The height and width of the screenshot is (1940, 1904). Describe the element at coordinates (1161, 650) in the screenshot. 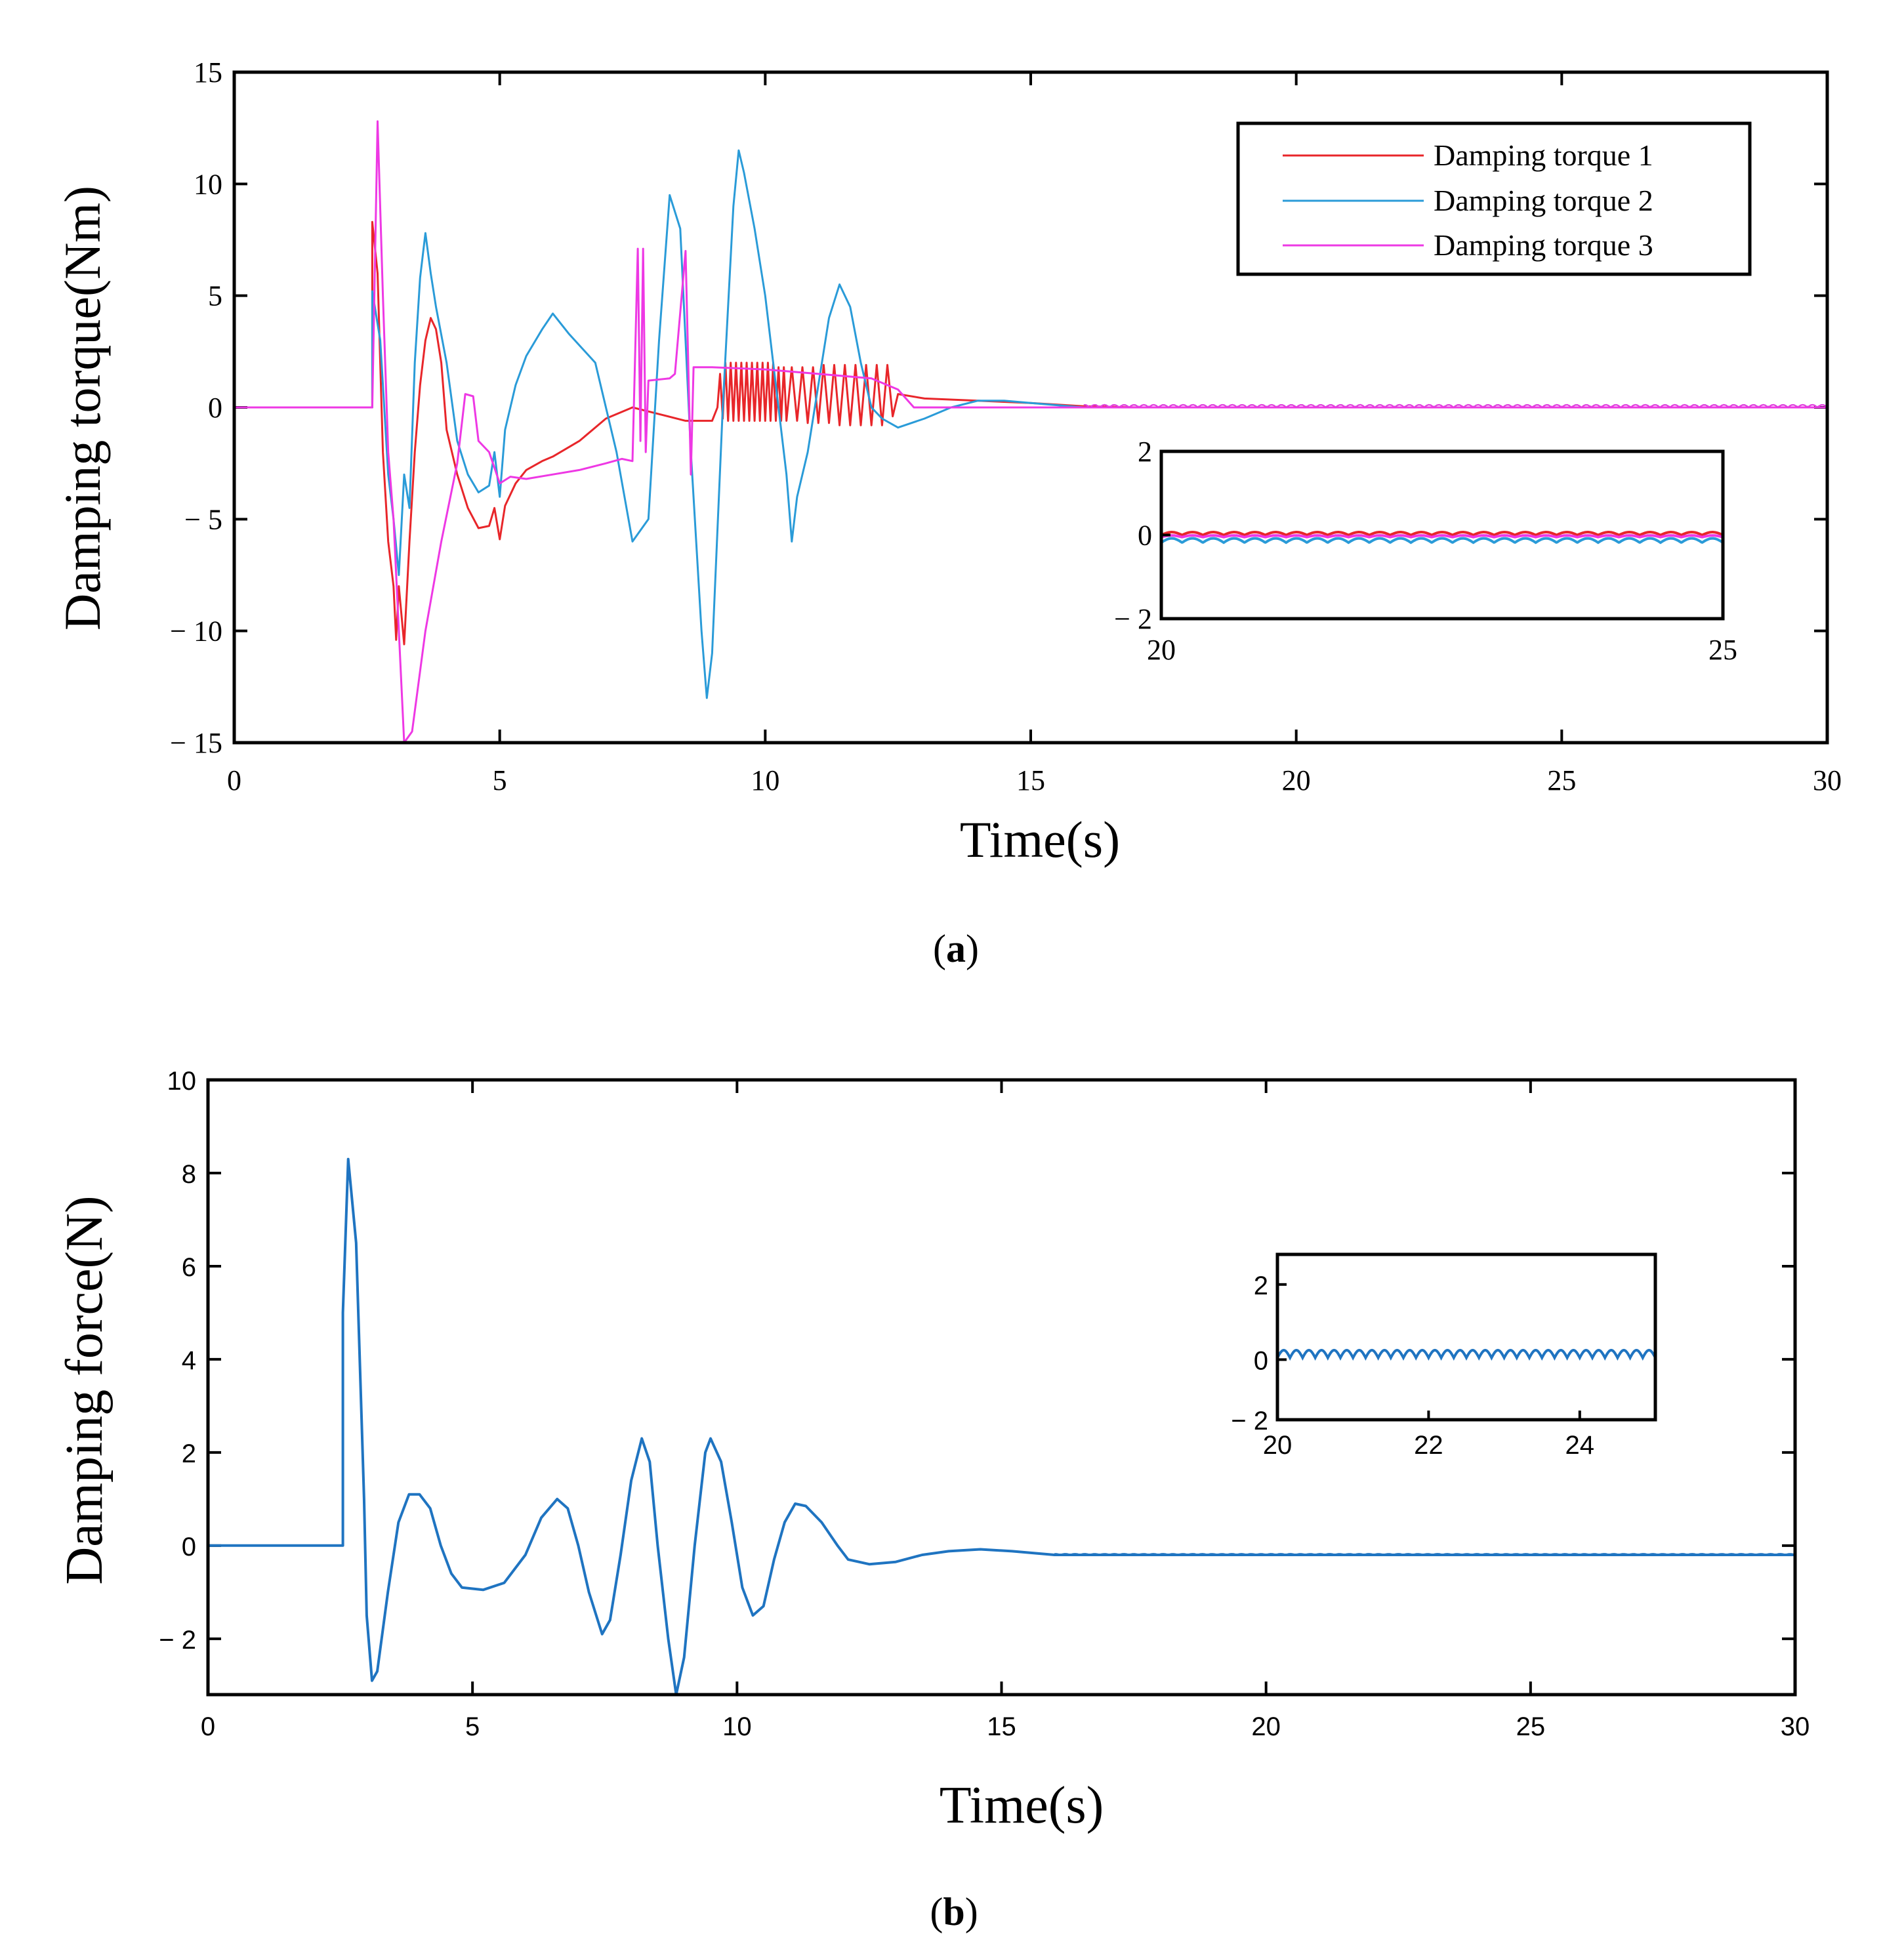

I see `panel-a-inset-xtick-label-0: 20` at that location.